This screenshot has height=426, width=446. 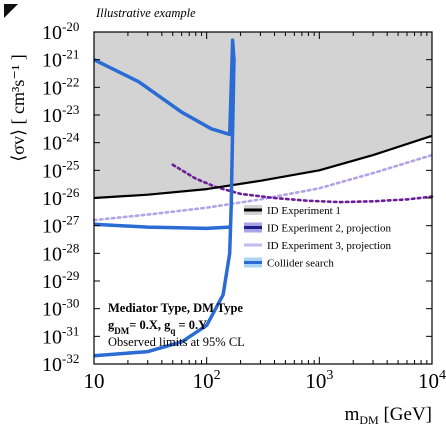 What do you see at coordinates (329, 229) in the screenshot?
I see `legend-label: ID Experiment 2, projection` at bounding box center [329, 229].